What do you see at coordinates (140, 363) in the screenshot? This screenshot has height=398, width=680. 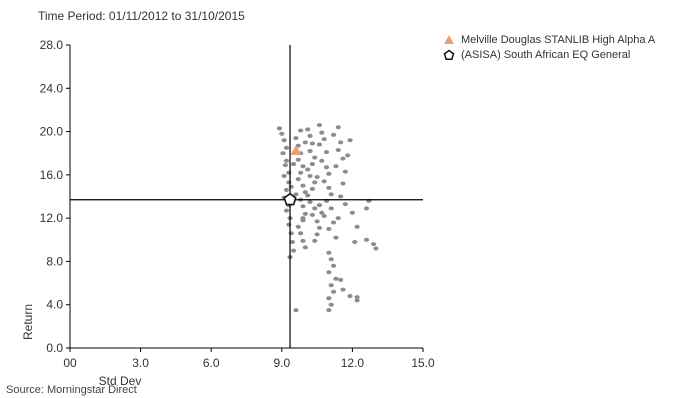 I see `x-tick-label: 3.0` at bounding box center [140, 363].